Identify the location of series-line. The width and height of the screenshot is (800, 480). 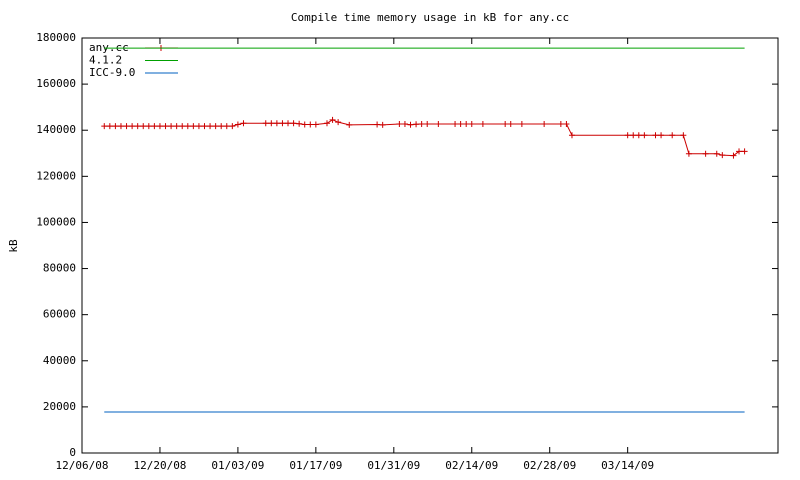
(424, 138).